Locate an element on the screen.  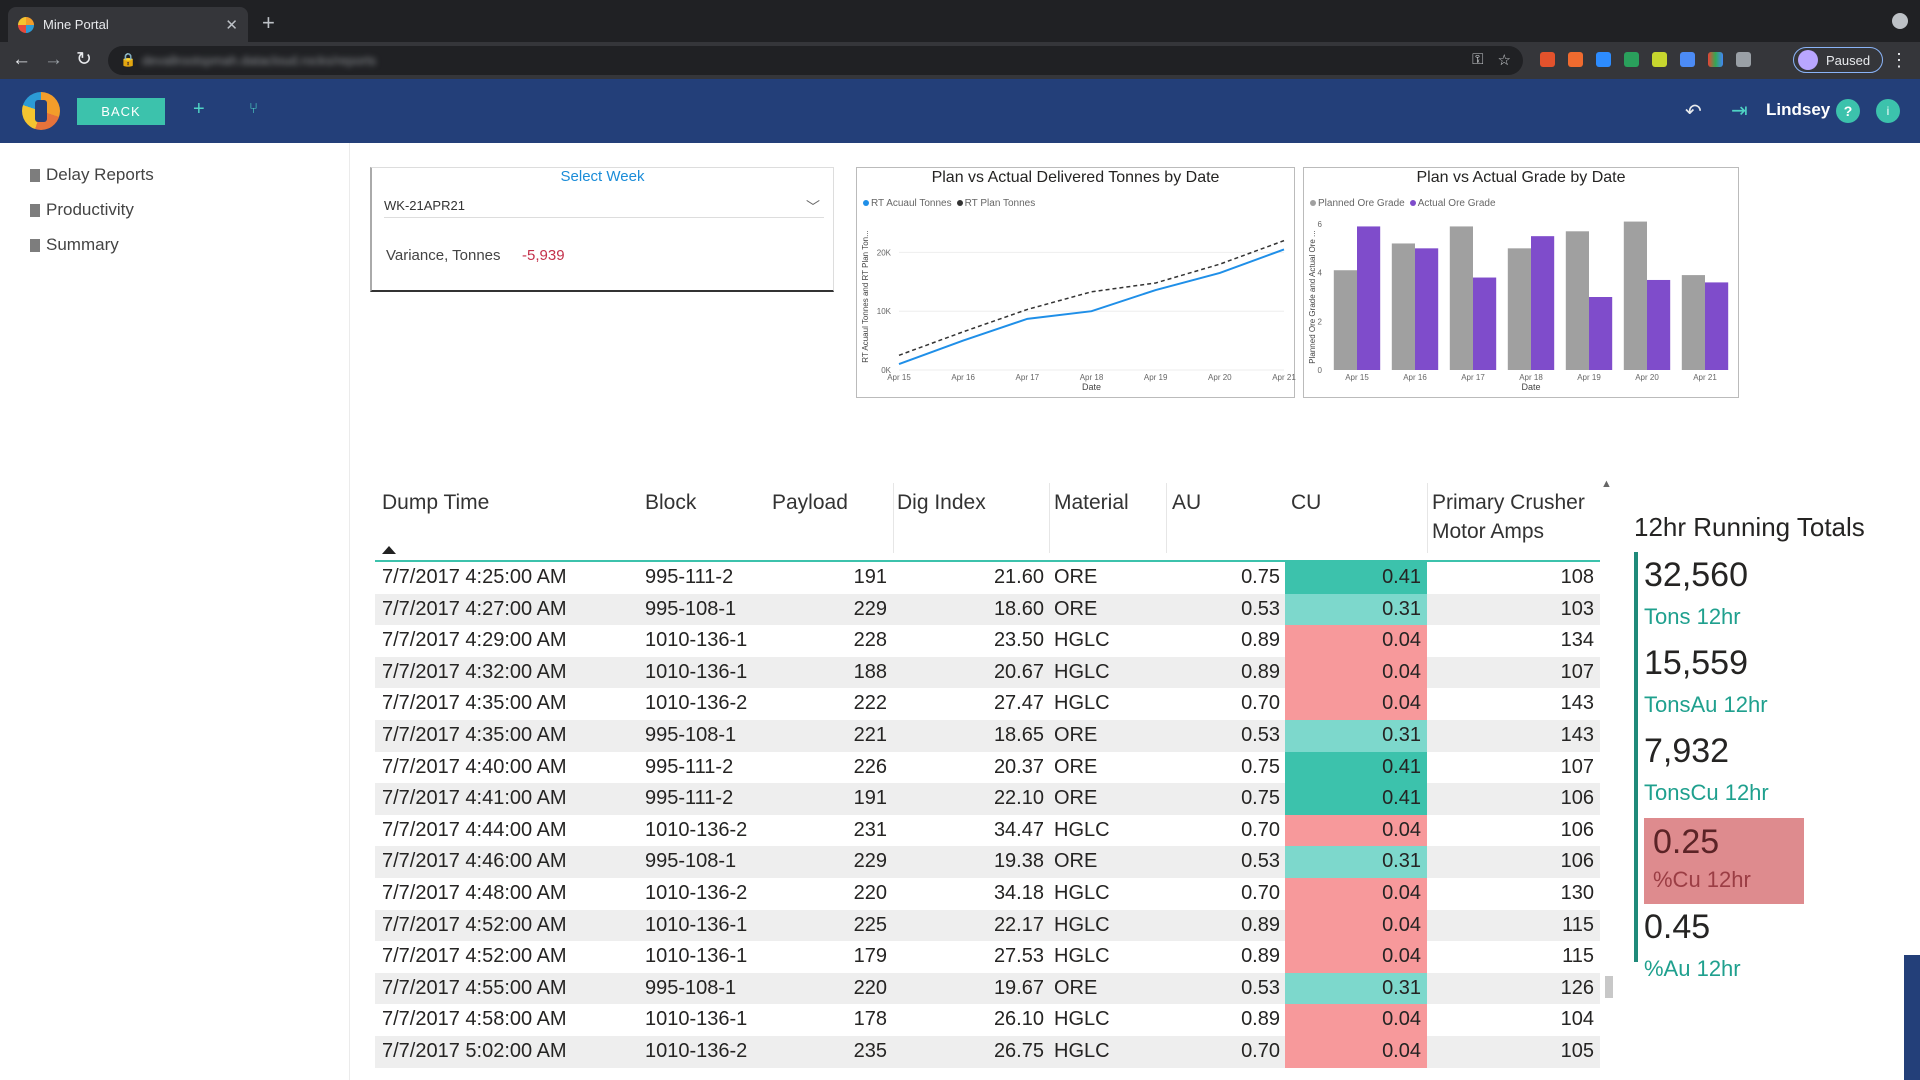
legend-actual-grade: Actual Ore Grade is located at coordinates (1456, 203).